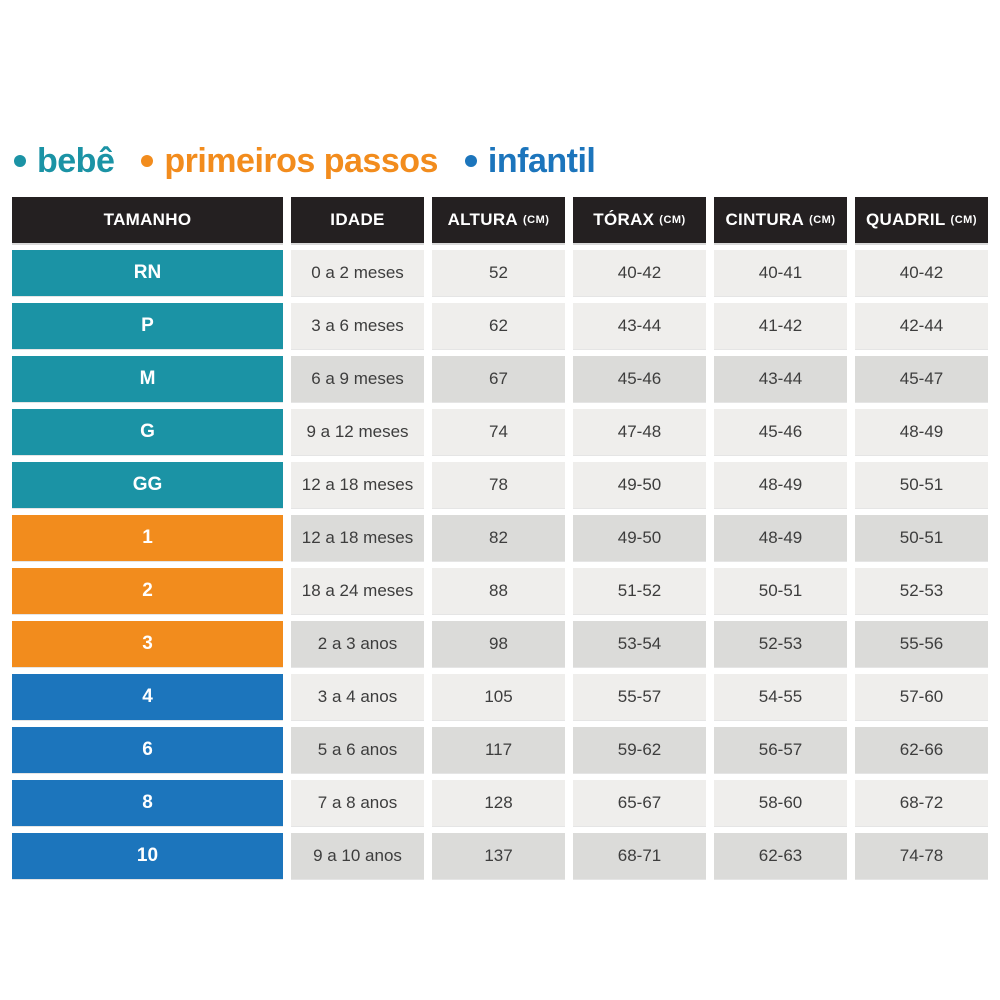 The image size is (1000, 1000). Describe the element at coordinates (780, 644) in the screenshot. I see `waist-cell: 52-53` at that location.